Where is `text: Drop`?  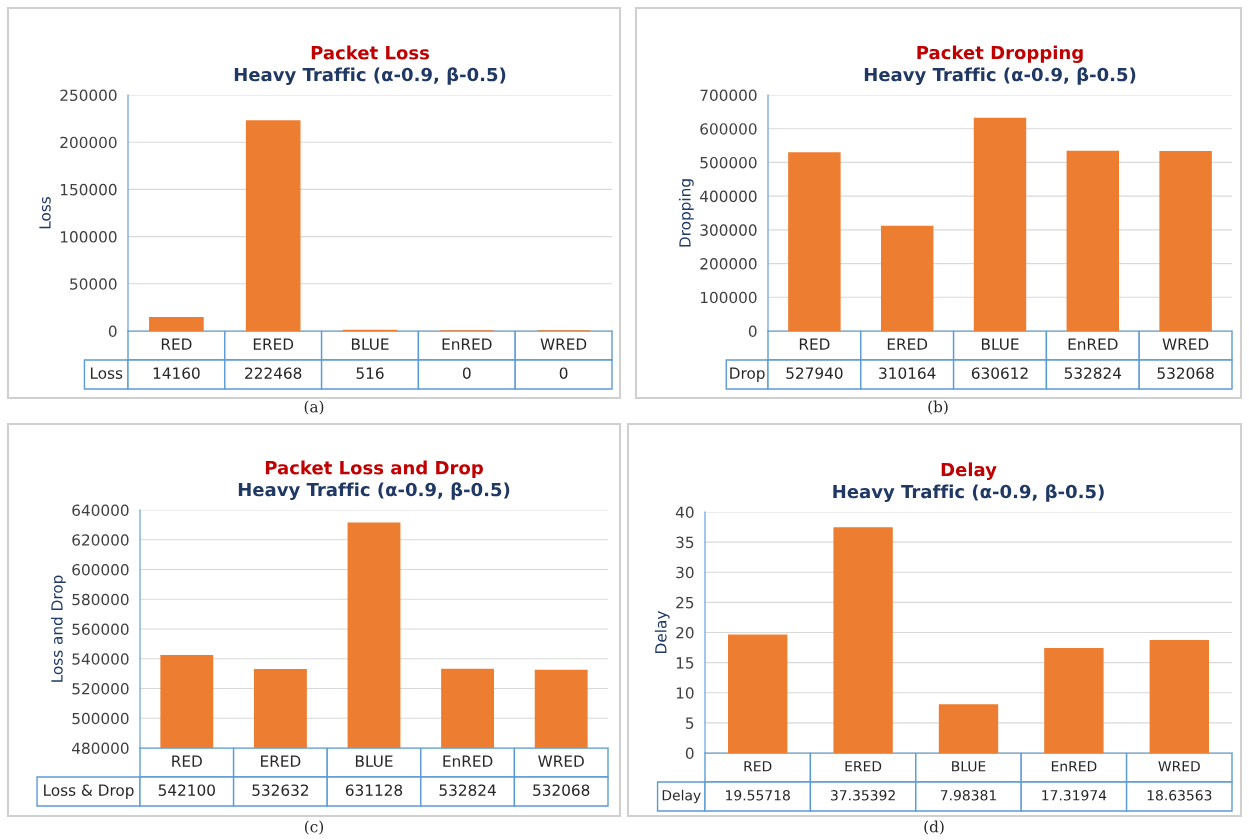 text: Drop is located at coordinates (747, 374).